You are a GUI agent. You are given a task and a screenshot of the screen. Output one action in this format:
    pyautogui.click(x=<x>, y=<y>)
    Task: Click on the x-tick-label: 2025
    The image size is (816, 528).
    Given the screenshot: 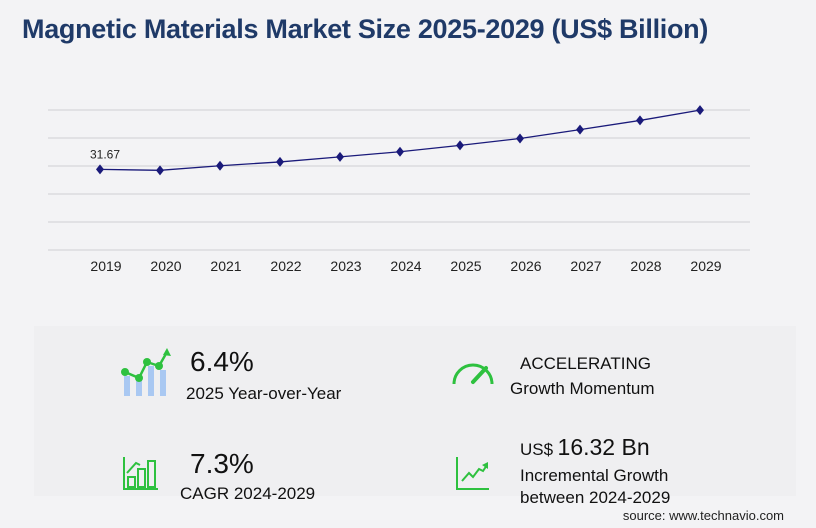 What is the action you would take?
    pyautogui.click(x=465, y=266)
    